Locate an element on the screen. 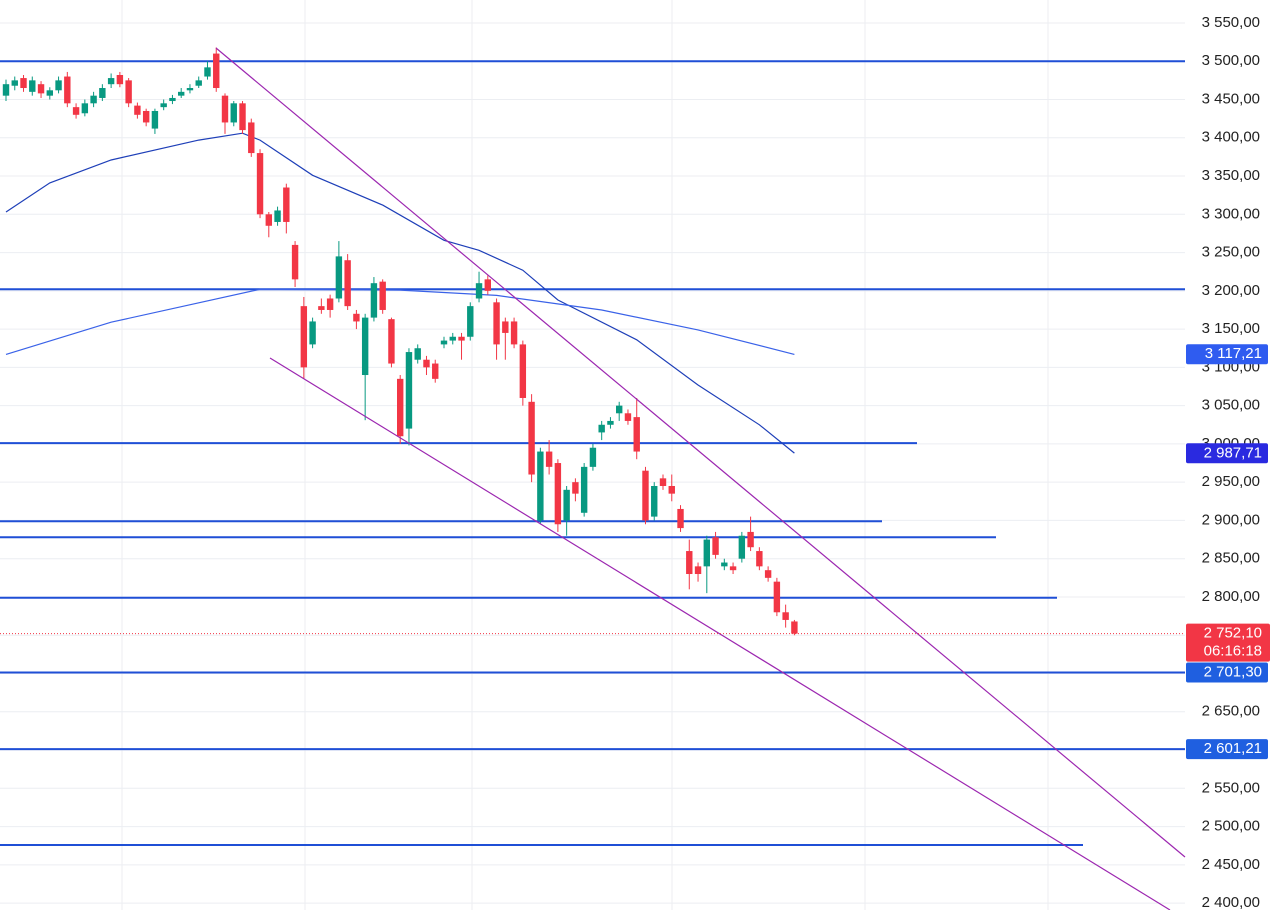 Image resolution: width=1280 pixels, height=915 pixels. y-tick-label: 3 500,00 is located at coordinates (1231, 60).